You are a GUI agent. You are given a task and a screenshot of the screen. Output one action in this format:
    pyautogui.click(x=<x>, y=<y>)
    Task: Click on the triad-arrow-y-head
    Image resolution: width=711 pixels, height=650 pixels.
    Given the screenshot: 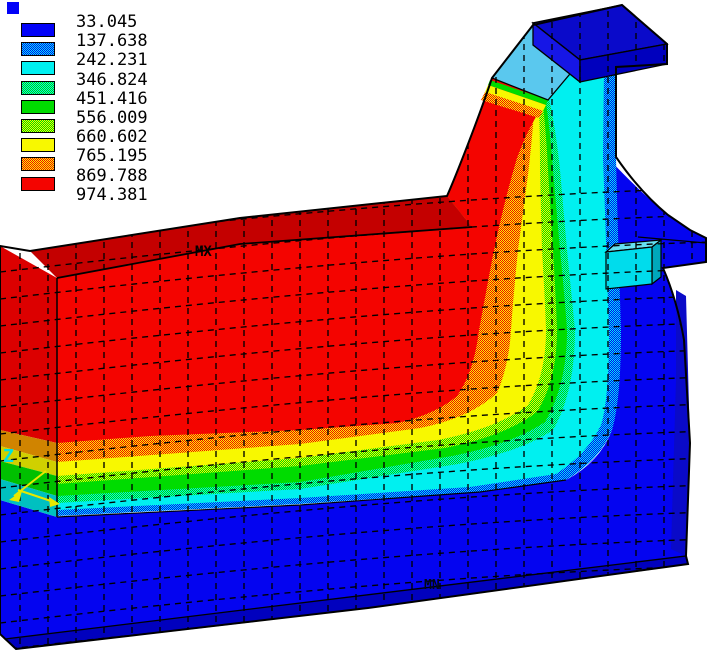 What is the action you would take?
    pyautogui.click(x=54, y=502)
    